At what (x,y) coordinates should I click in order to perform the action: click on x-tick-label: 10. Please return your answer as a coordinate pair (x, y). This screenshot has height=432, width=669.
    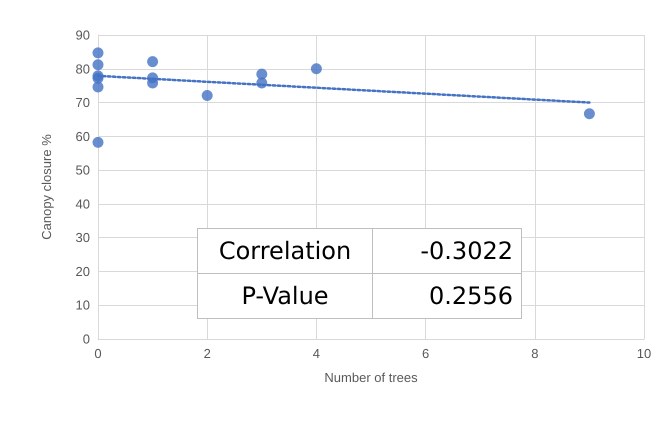
    Looking at the image, I should click on (644, 353).